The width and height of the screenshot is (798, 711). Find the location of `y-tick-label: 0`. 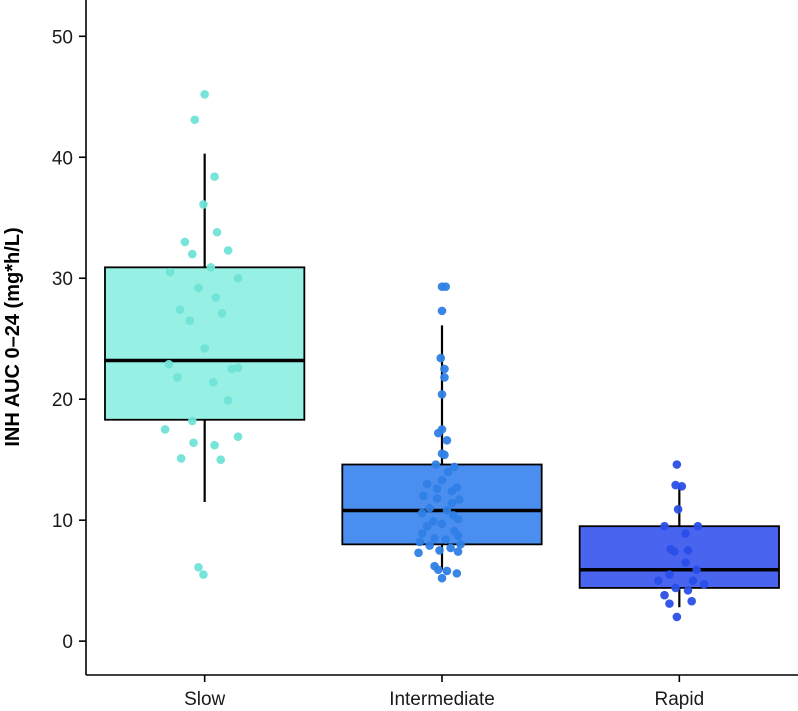

y-tick-label: 0 is located at coordinates (67, 642).